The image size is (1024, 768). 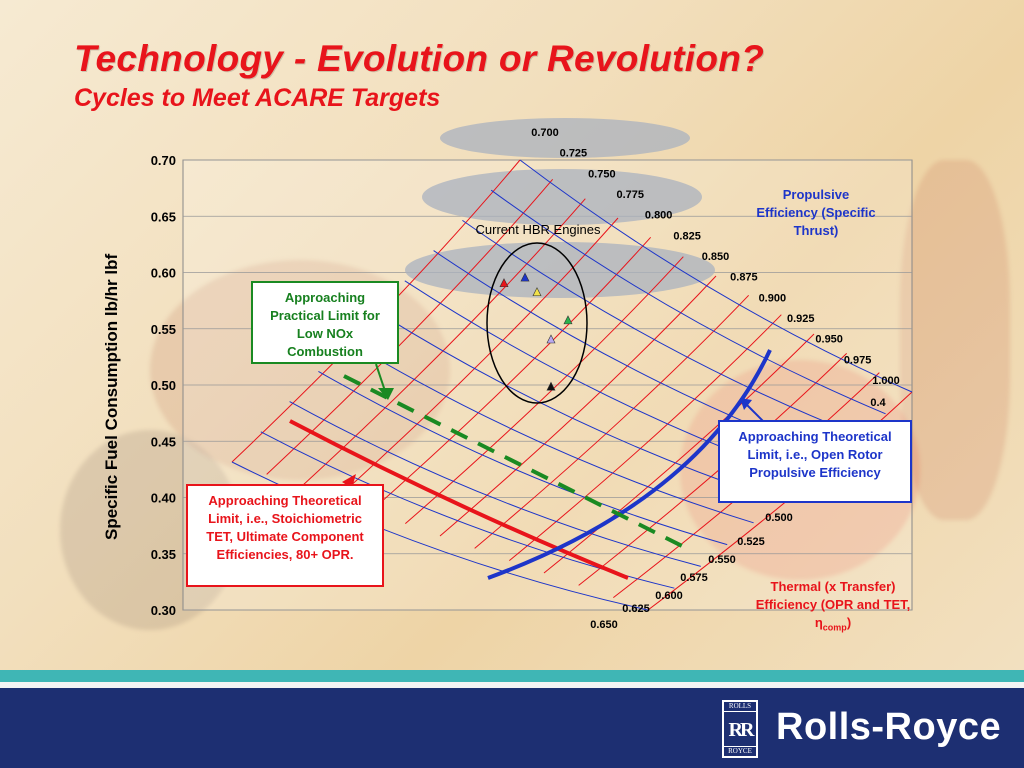 What do you see at coordinates (163, 554) in the screenshot?
I see `y-tick-label: 0.35` at bounding box center [163, 554].